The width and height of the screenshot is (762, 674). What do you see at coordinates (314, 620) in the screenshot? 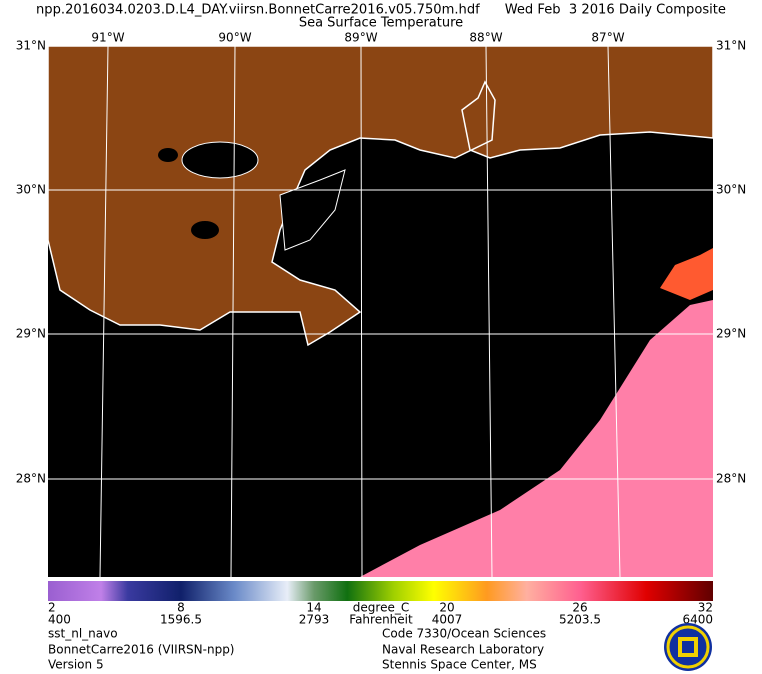
I see `colorbar-tick-label: 2793` at bounding box center [314, 620].